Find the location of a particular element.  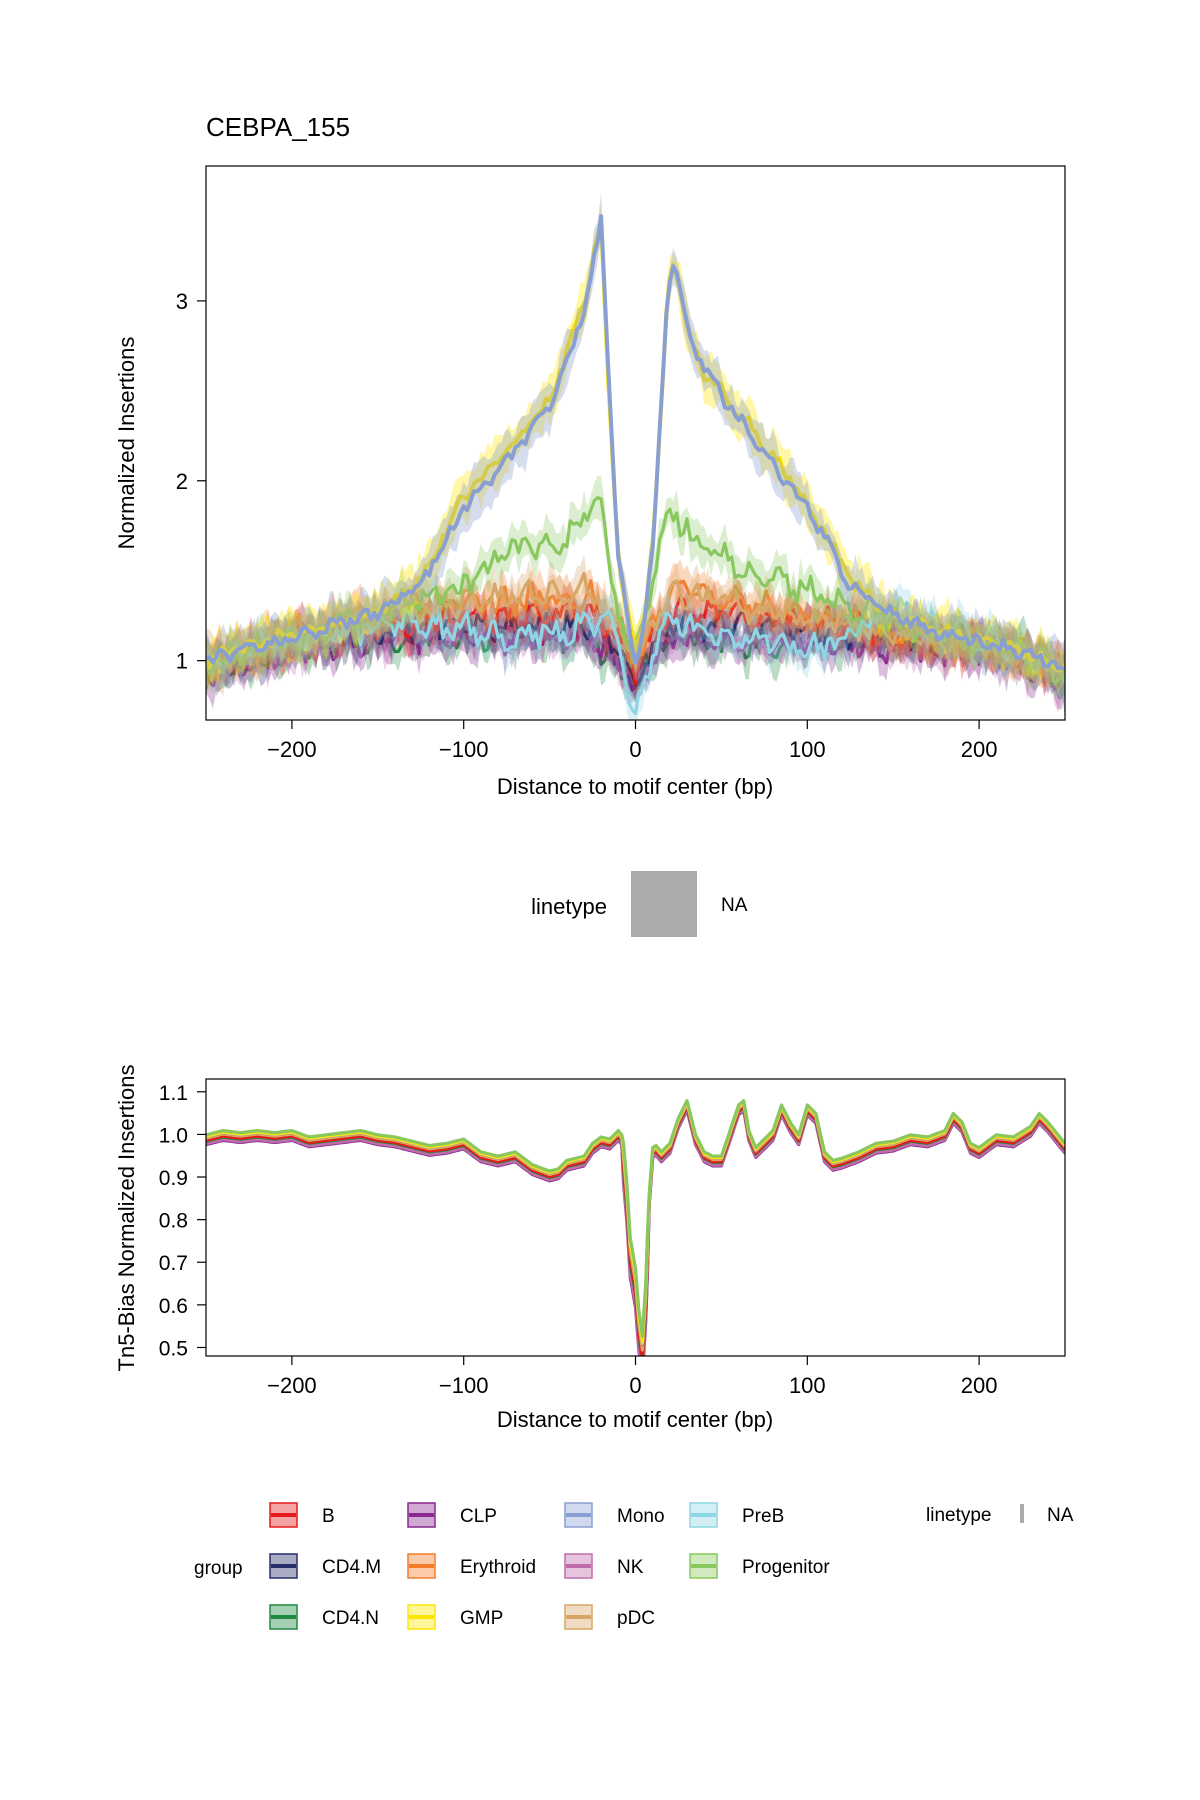

legend-item-gmp: GMP is located at coordinates (455, 1617).